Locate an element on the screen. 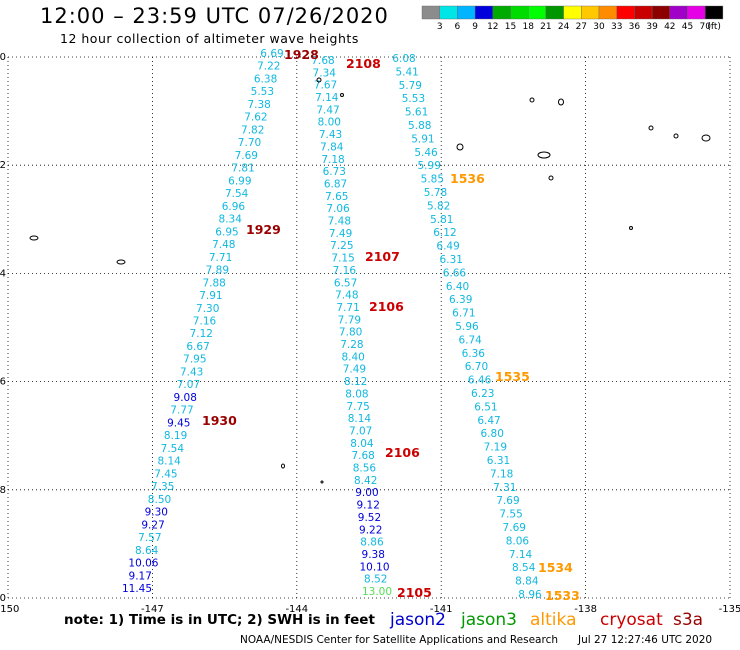 The width and height of the screenshot is (740, 650). swh-value: 7.70 is located at coordinates (249, 143).